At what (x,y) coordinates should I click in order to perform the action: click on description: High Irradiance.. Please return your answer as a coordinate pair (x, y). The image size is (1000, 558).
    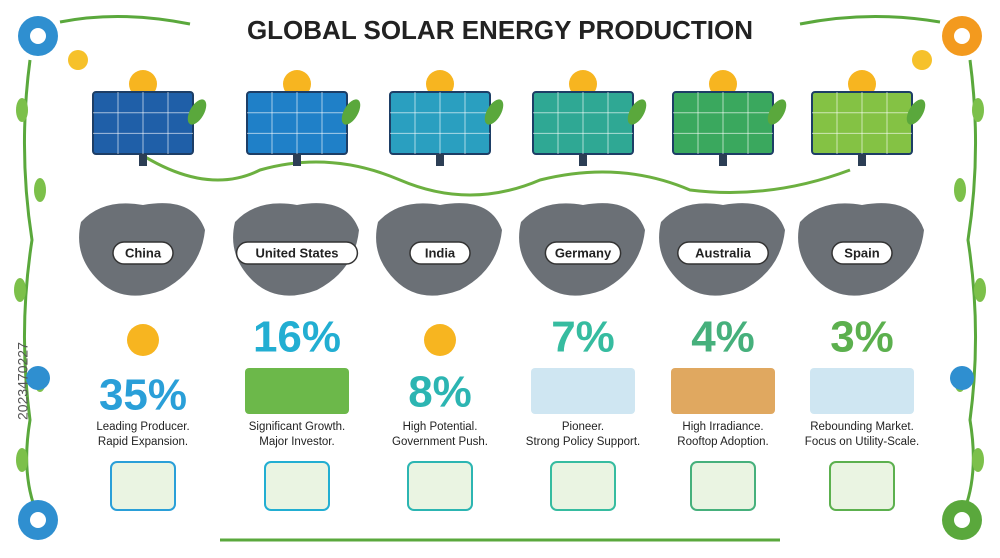
    Looking at the image, I should click on (722, 427).